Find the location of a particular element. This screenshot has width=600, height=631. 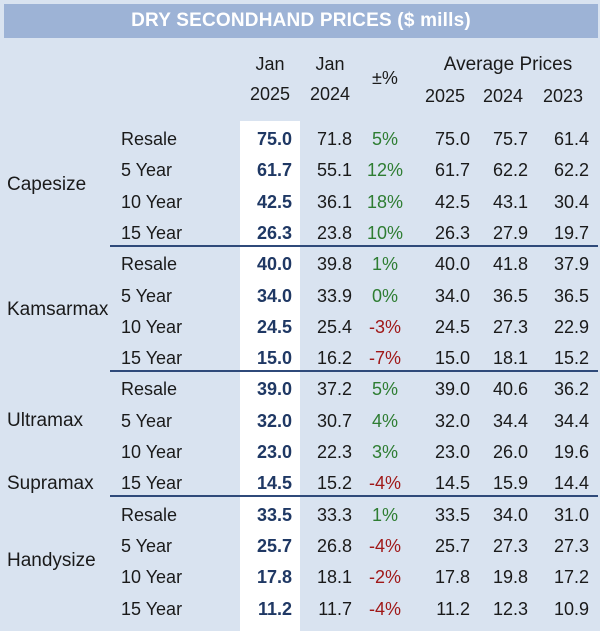

avg-2025-value: 33.5 is located at coordinates (452, 515).